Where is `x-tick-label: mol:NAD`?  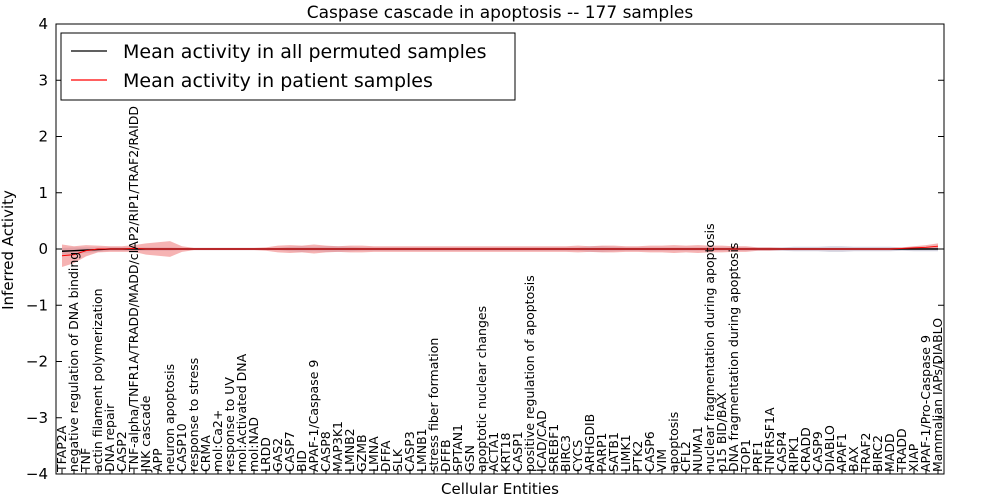 x-tick-label: mol:NAD is located at coordinates (253, 444).